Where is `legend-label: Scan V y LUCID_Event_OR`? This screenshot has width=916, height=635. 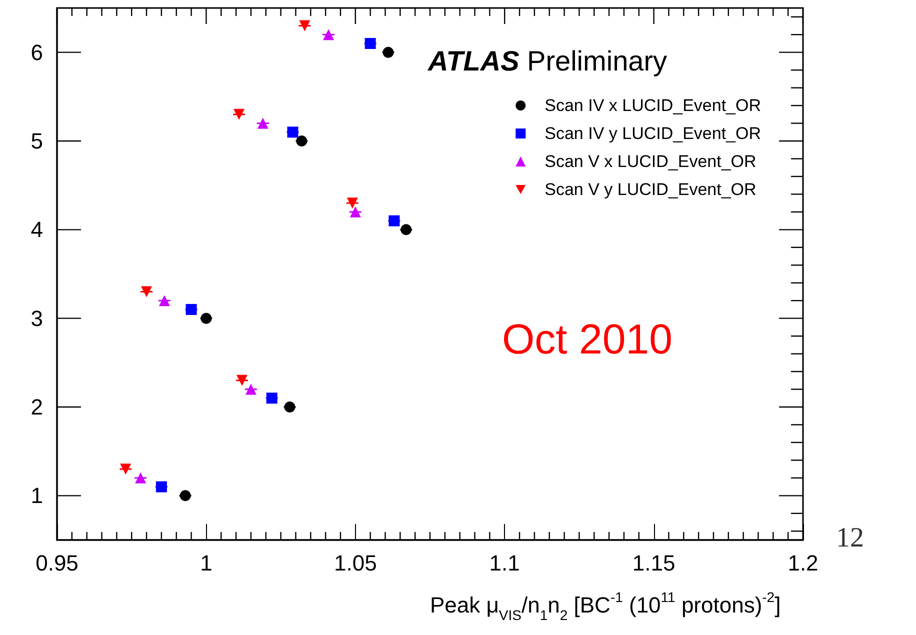 legend-label: Scan V y LUCID_Event_OR is located at coordinates (650, 189).